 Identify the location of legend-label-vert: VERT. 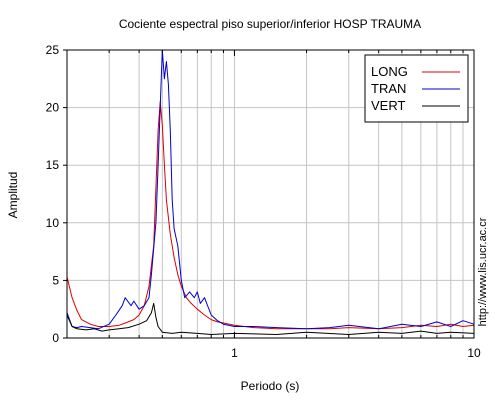
(388, 105).